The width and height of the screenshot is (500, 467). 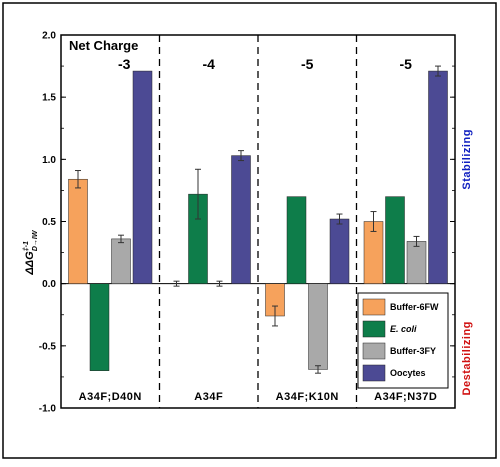 What do you see at coordinates (124, 64) in the screenshot?
I see `net-charge-value: -3` at bounding box center [124, 64].